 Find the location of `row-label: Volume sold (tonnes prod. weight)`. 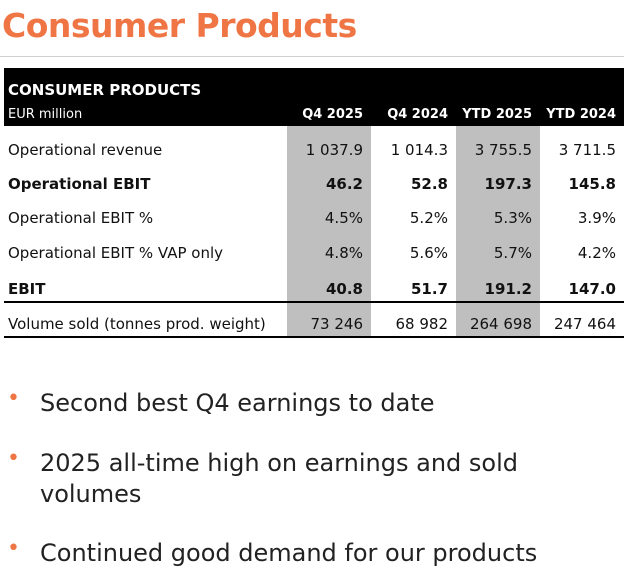

row-label: Volume sold (tonnes prod. weight) is located at coordinates (137, 324).